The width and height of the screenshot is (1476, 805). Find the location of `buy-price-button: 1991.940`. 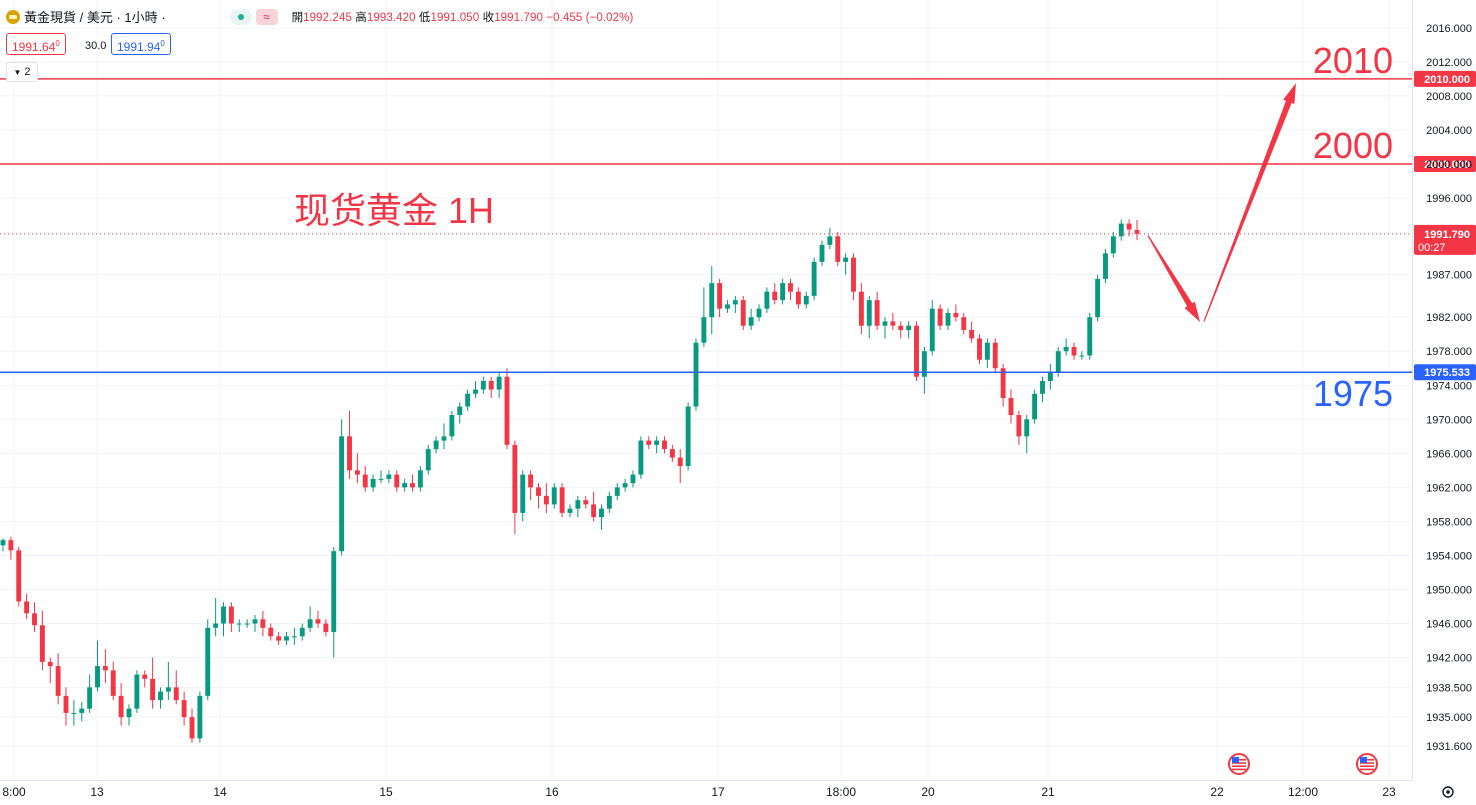

buy-price-button: 1991.940 is located at coordinates (141, 44).